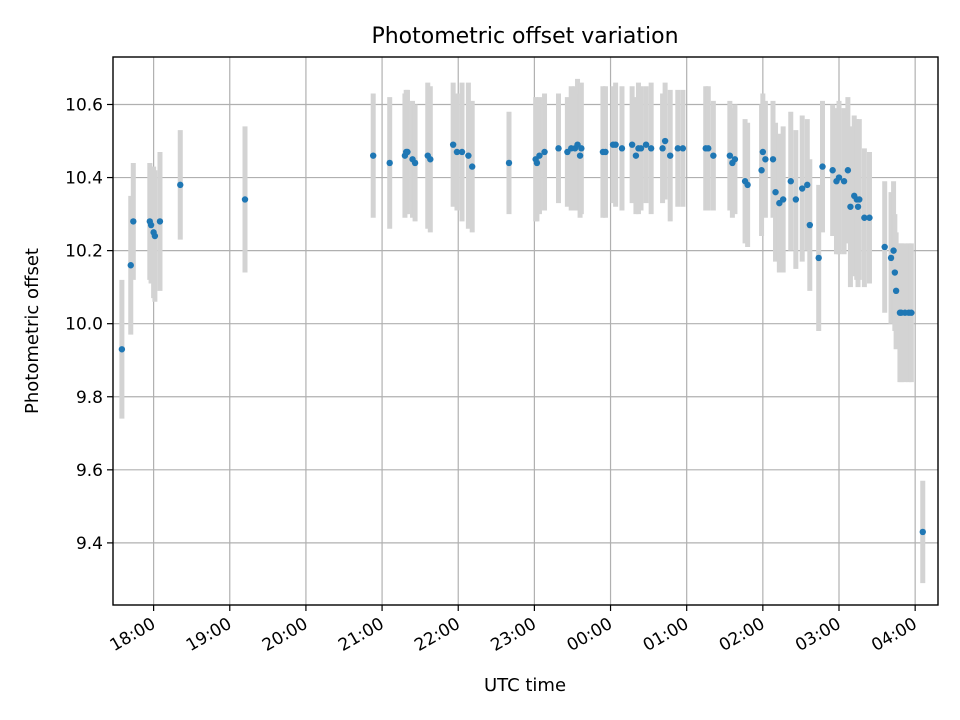 The height and width of the screenshot is (720, 960). I want to click on x-tick-label: 20:00, so click(285, 635).